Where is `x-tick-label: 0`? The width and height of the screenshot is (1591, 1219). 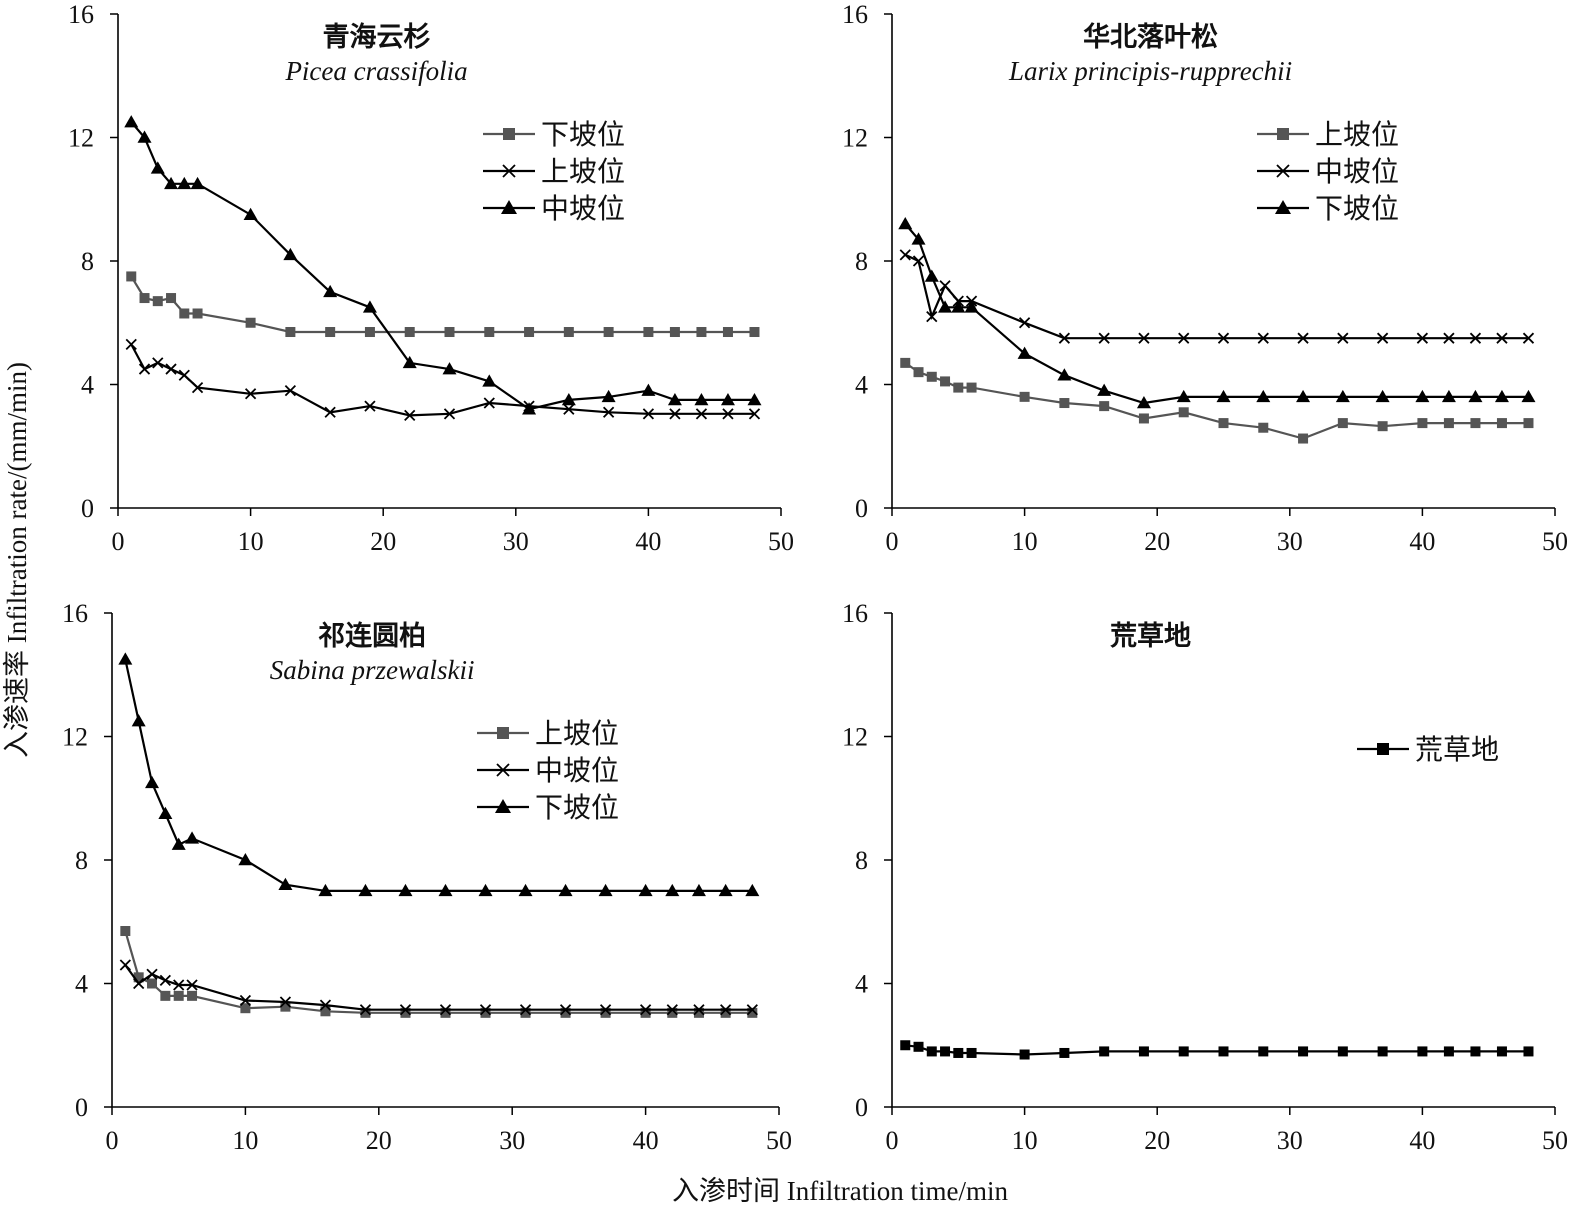 x-tick-label: 0 is located at coordinates (892, 1140).